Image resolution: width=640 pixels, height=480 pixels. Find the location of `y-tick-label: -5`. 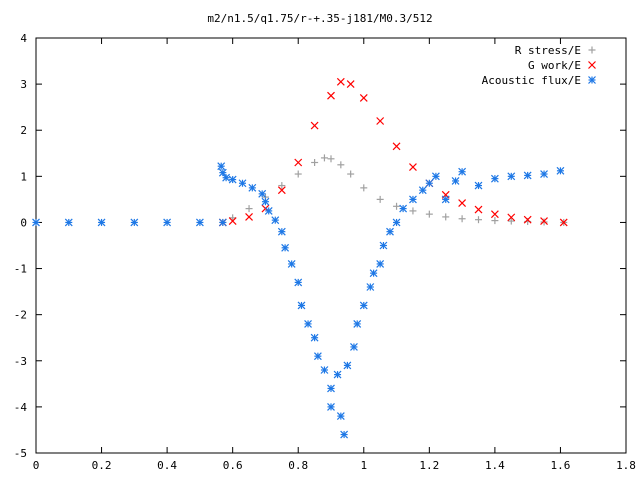

y-tick-label: -5 is located at coordinates (20, 453).